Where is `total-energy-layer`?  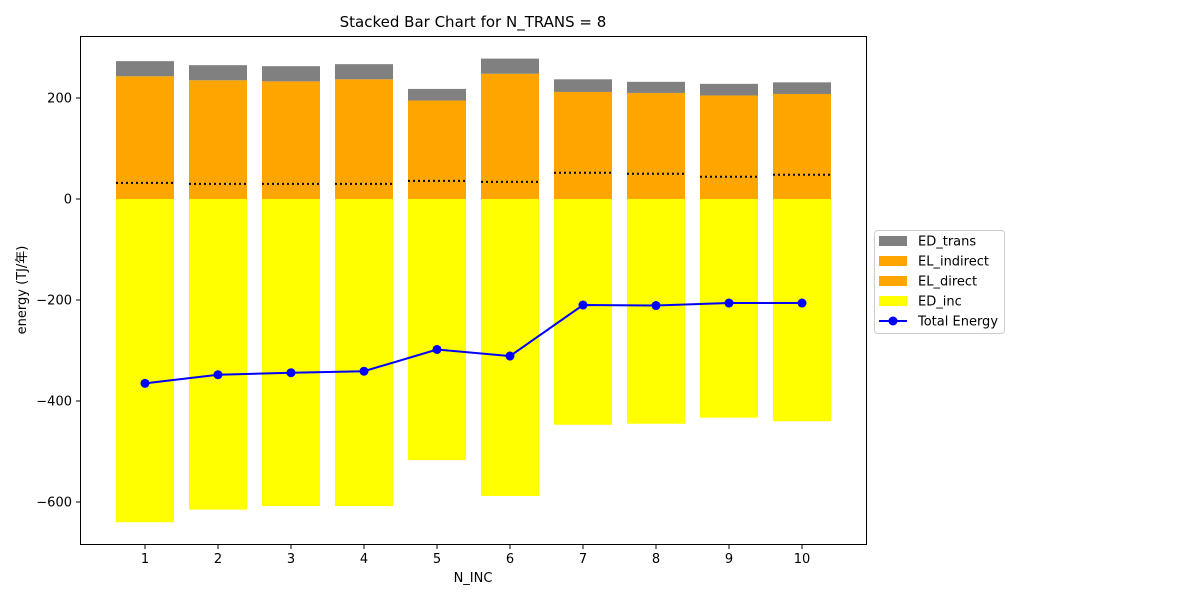
total-energy-layer is located at coordinates (473, 343).